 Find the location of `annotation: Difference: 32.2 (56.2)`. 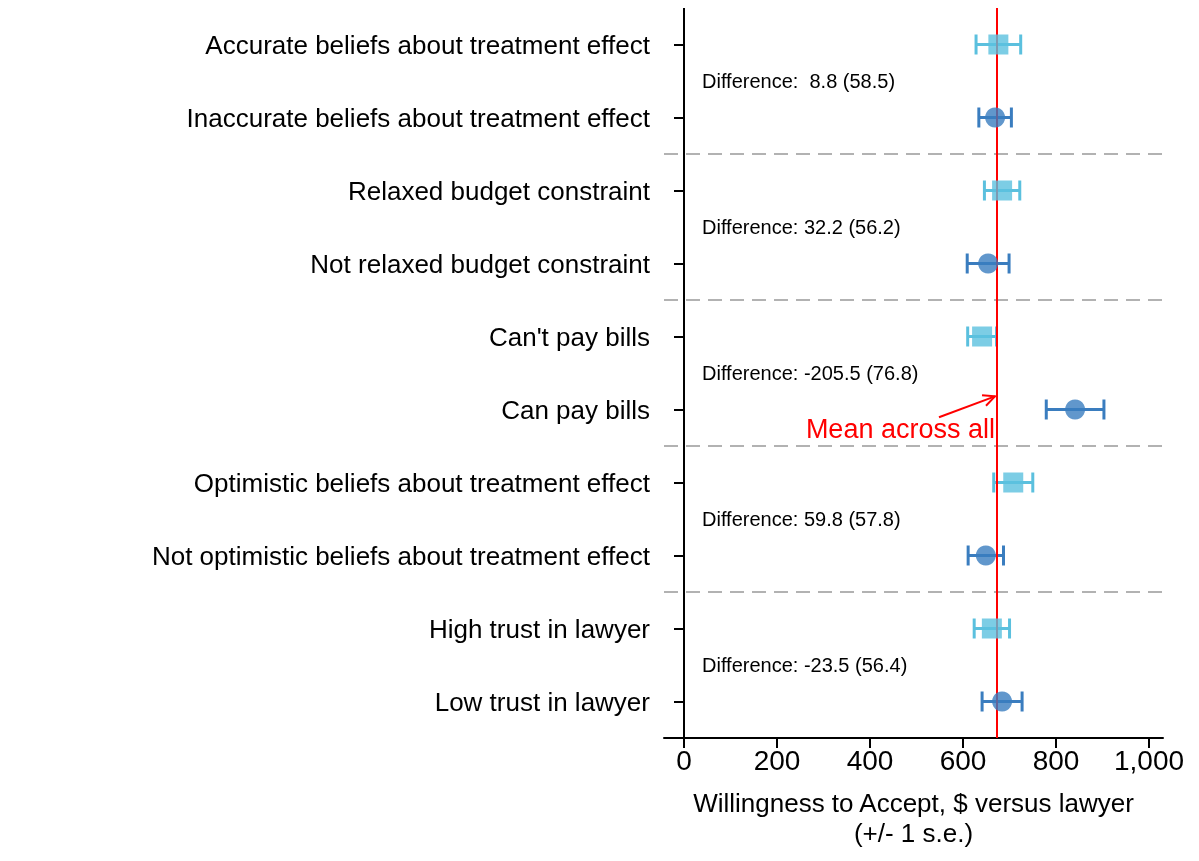

annotation: Difference: 32.2 (56.2) is located at coordinates (801, 227).